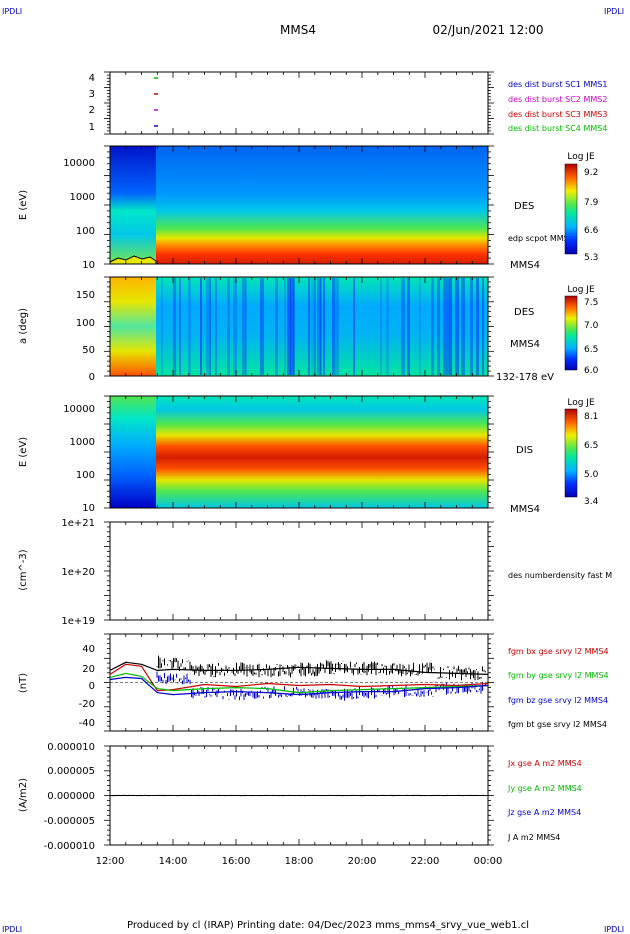  I want to click on dis-energy-colorbar-tick: 5.0, so click(591, 475).